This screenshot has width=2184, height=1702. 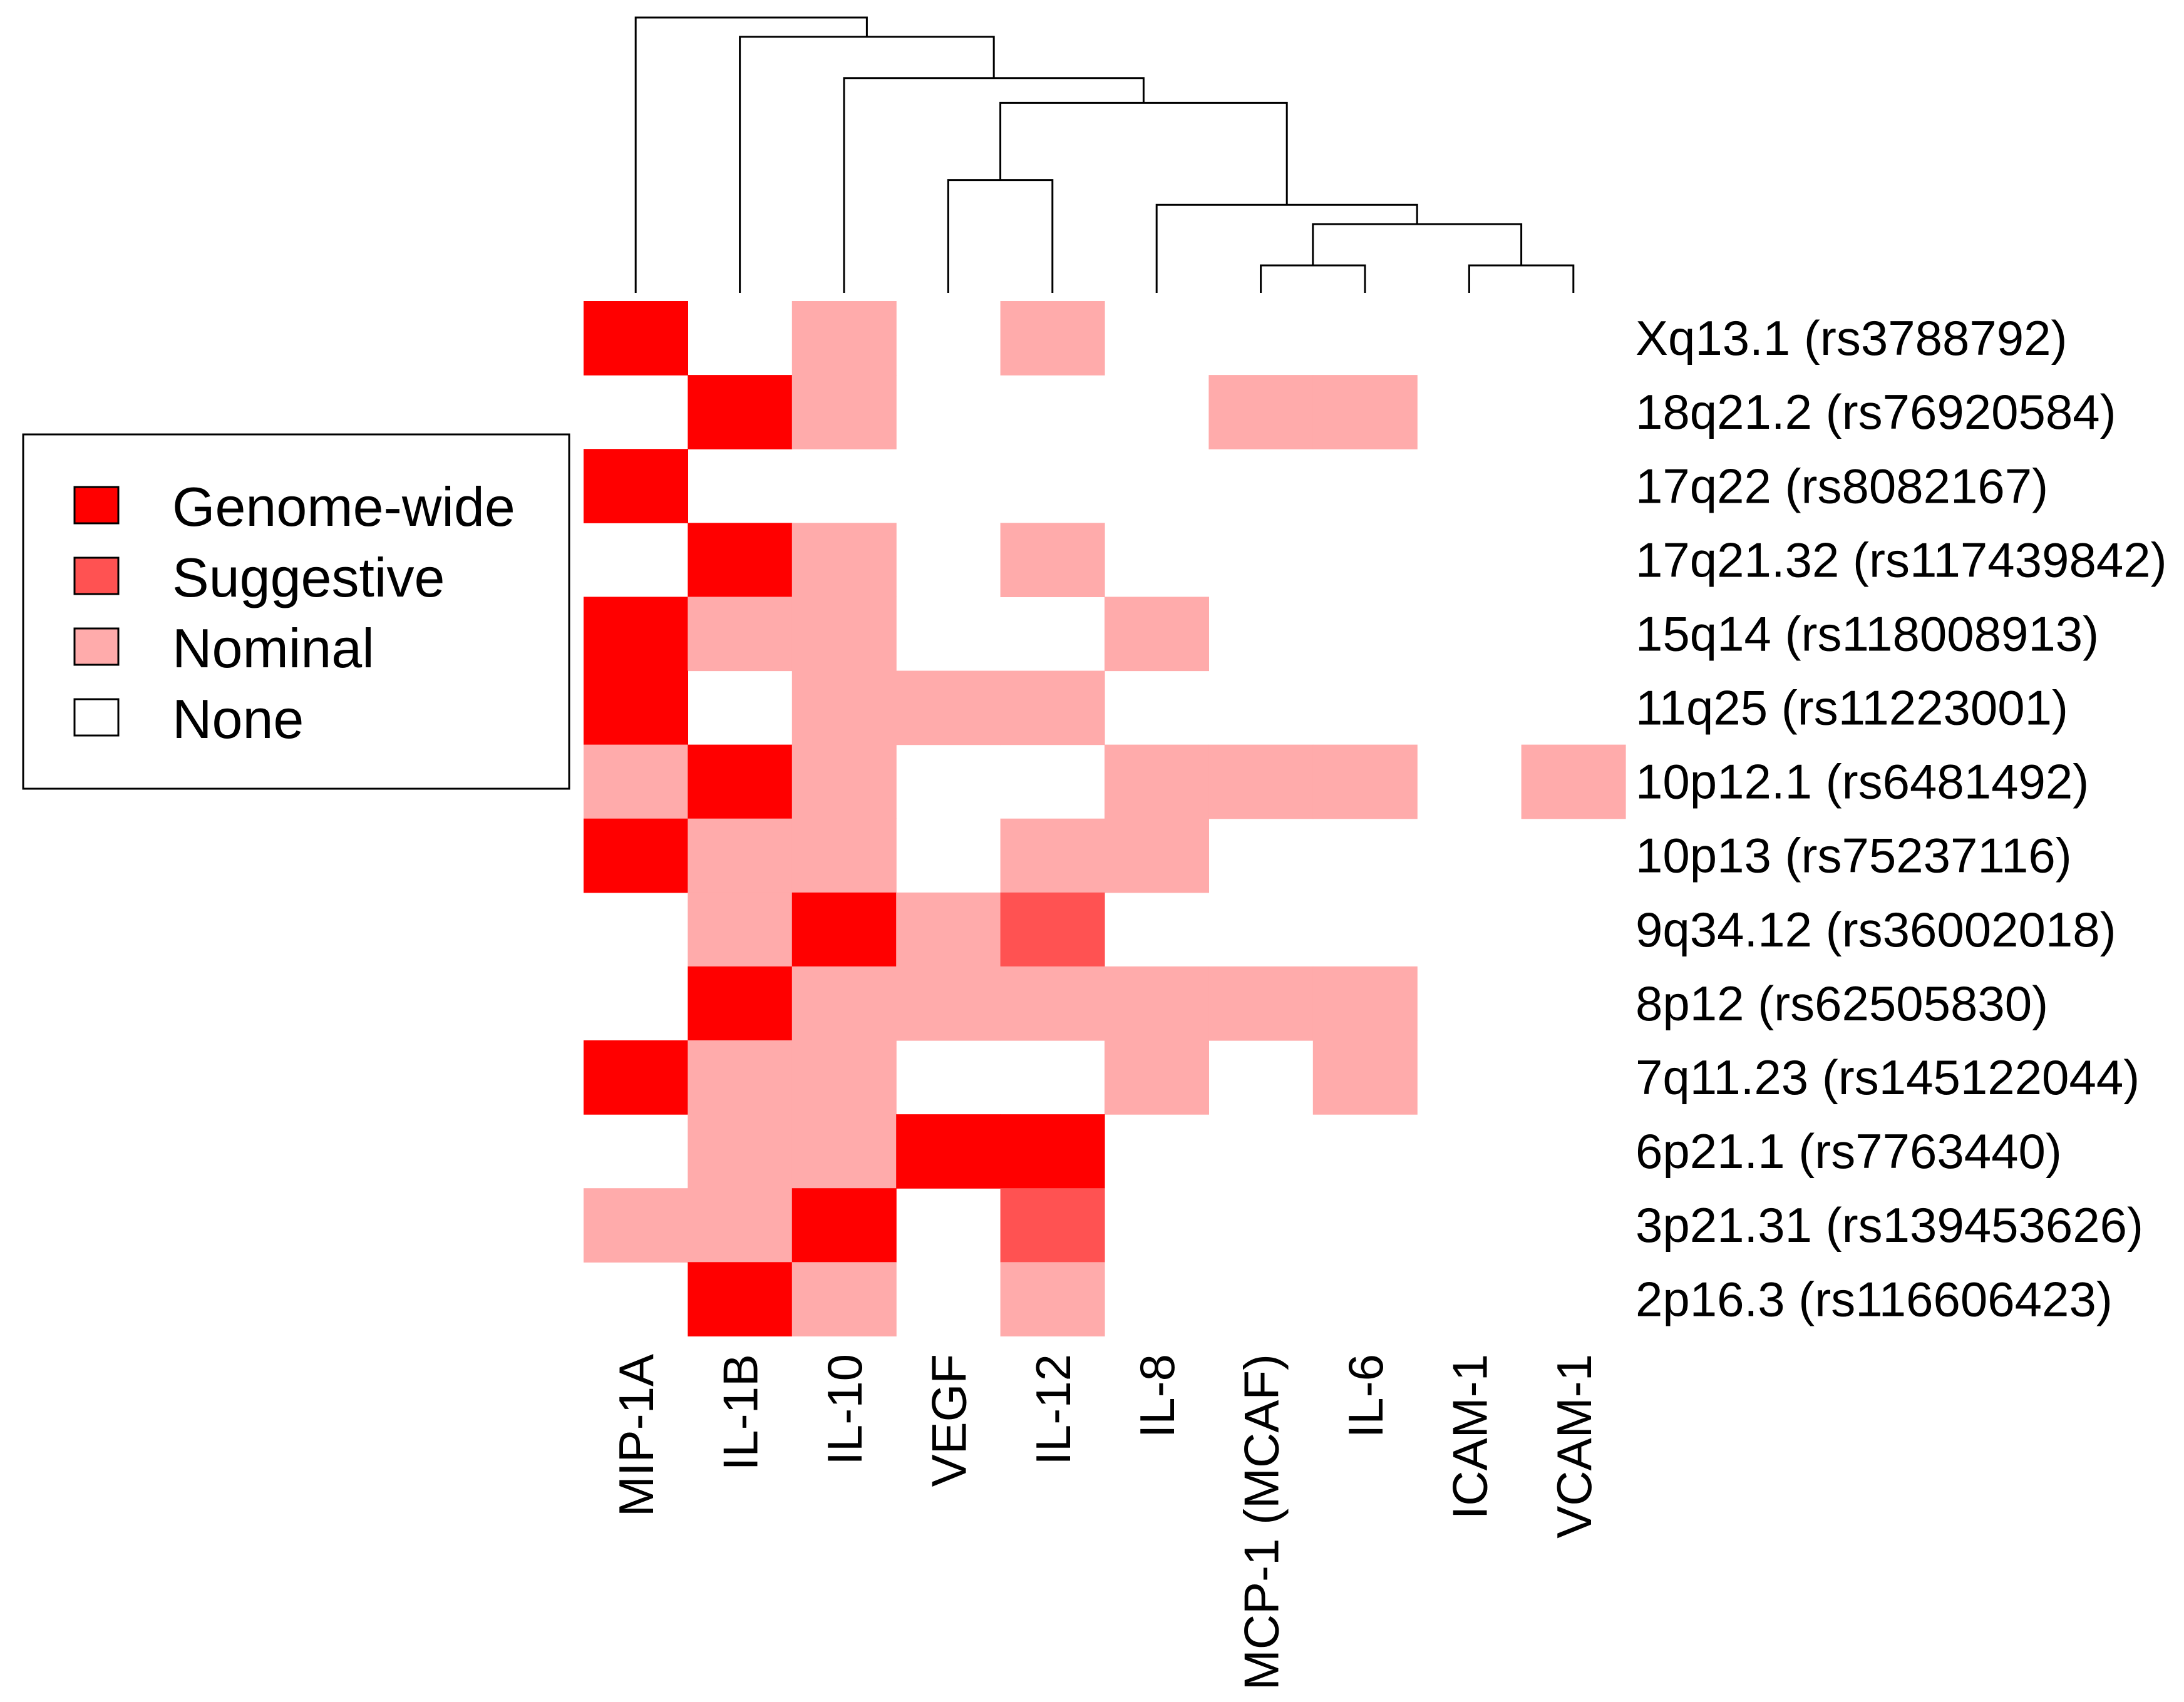 What do you see at coordinates (636, 1077) in the screenshot?
I see `heatmap-cell-7q11-23-mip-1a` at bounding box center [636, 1077].